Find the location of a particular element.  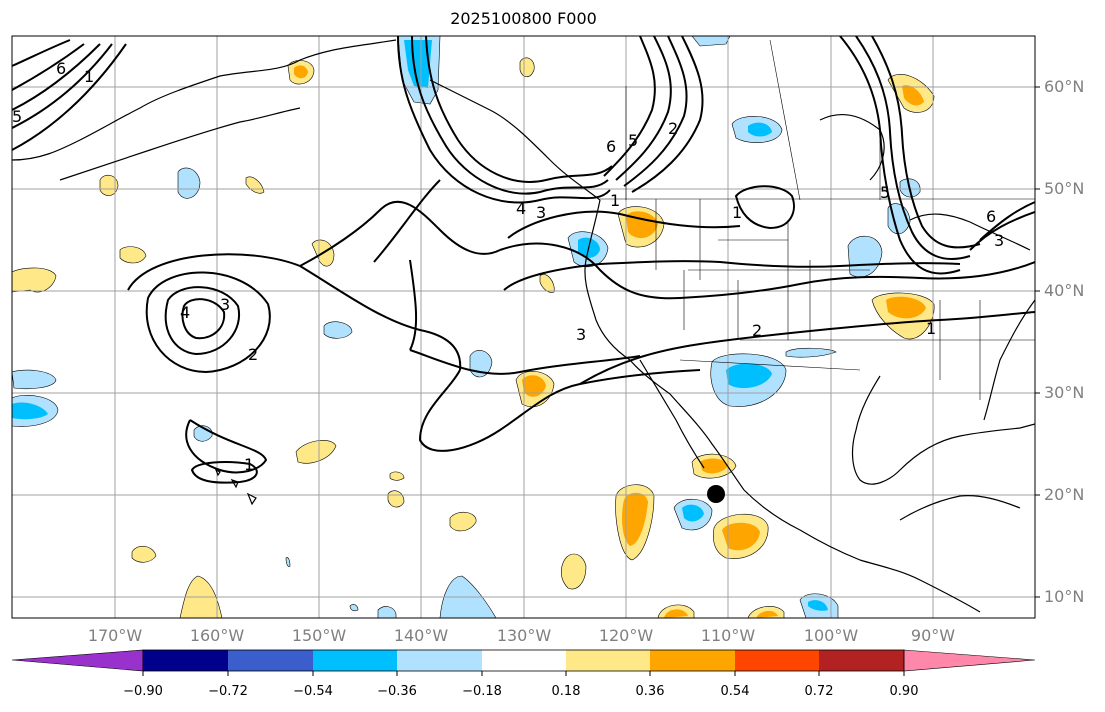

hawaii is located at coordinates (235, 487).